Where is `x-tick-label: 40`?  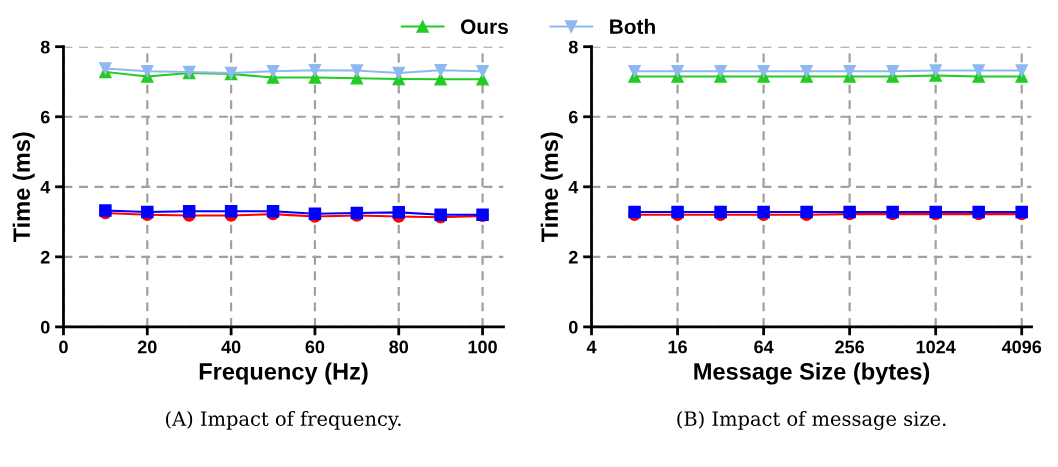 x-tick-label: 40 is located at coordinates (231, 347).